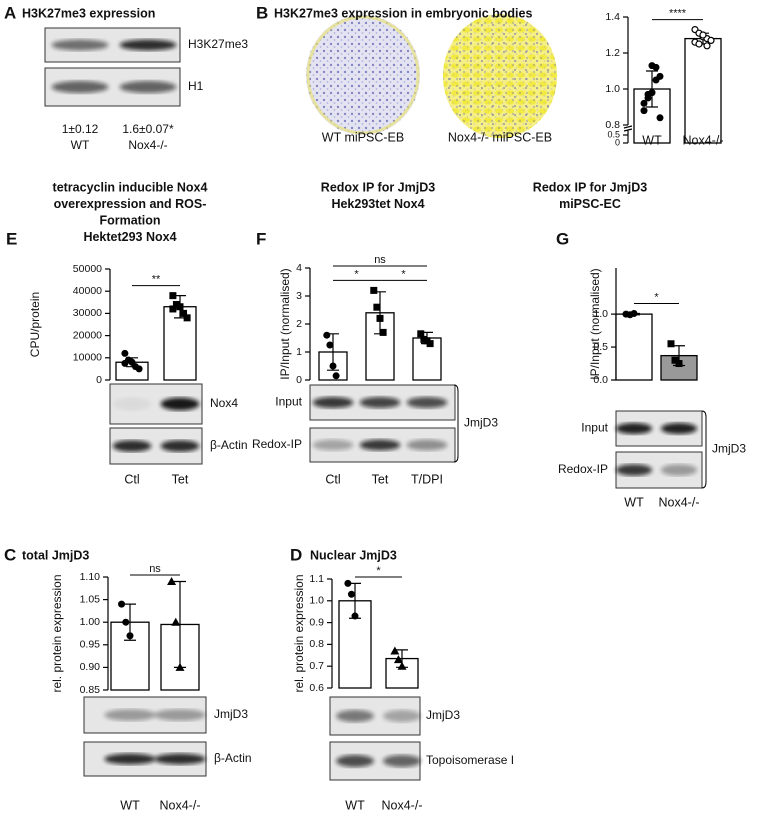 This screenshot has width=764, height=822. Describe the element at coordinates (262, 12) in the screenshot. I see `panel-letter: B` at that location.